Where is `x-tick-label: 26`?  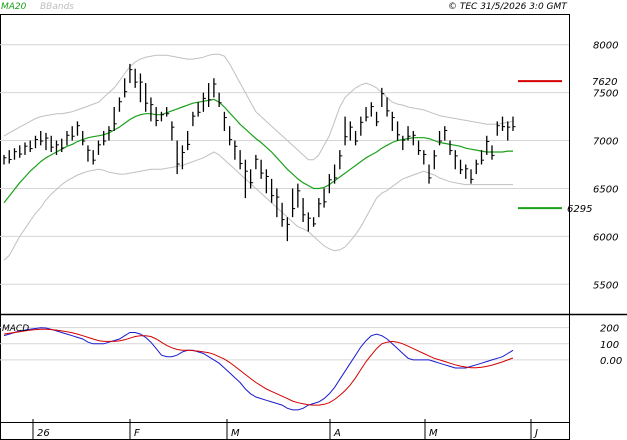
x-tick-label: 26 is located at coordinates (43, 433).